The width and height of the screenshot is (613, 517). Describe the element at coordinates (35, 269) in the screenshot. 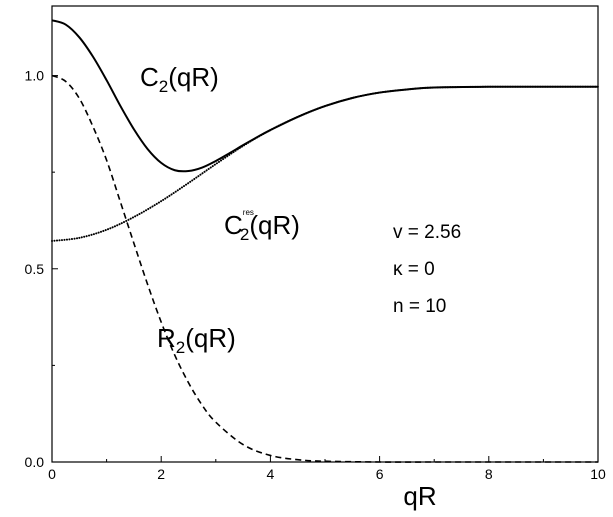

I see `y-tick-label: 0.5` at that location.